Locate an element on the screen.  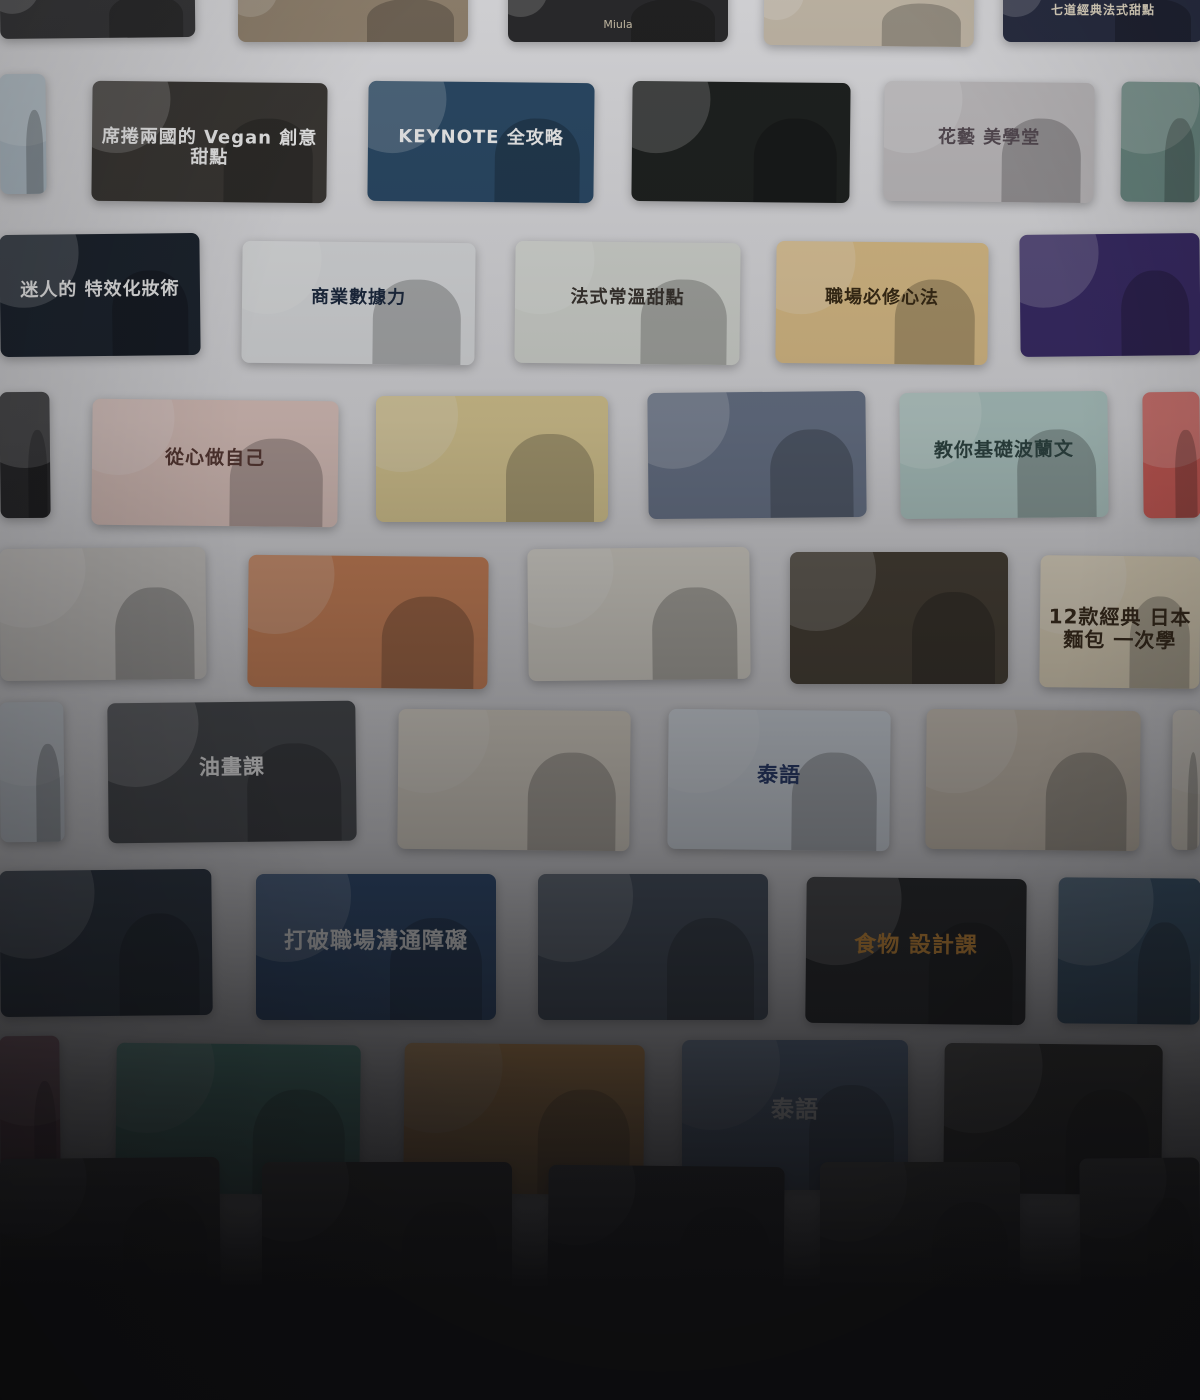
course-card: 泰語 is located at coordinates (779, 780).